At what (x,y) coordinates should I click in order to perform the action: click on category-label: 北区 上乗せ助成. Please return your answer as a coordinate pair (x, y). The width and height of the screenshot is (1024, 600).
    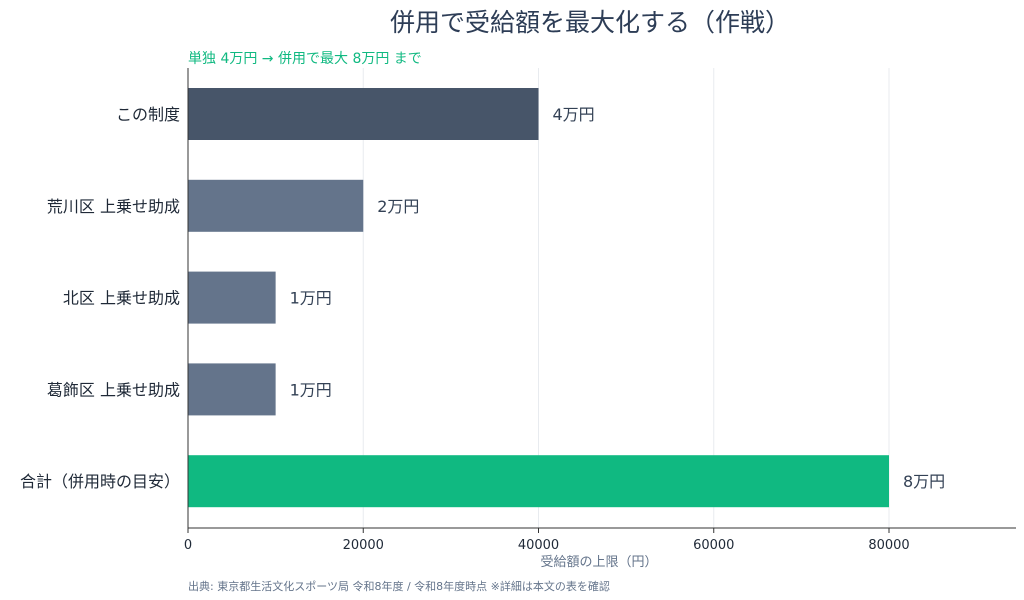
    Looking at the image, I should click on (121, 298).